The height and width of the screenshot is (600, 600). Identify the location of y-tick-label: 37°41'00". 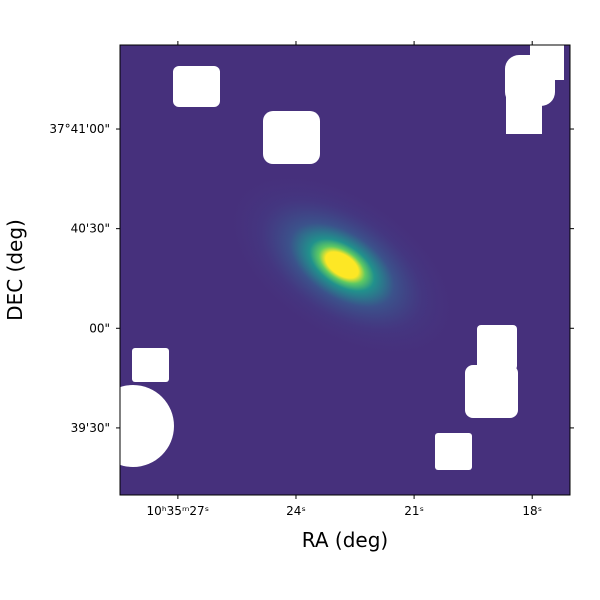
(79, 129).